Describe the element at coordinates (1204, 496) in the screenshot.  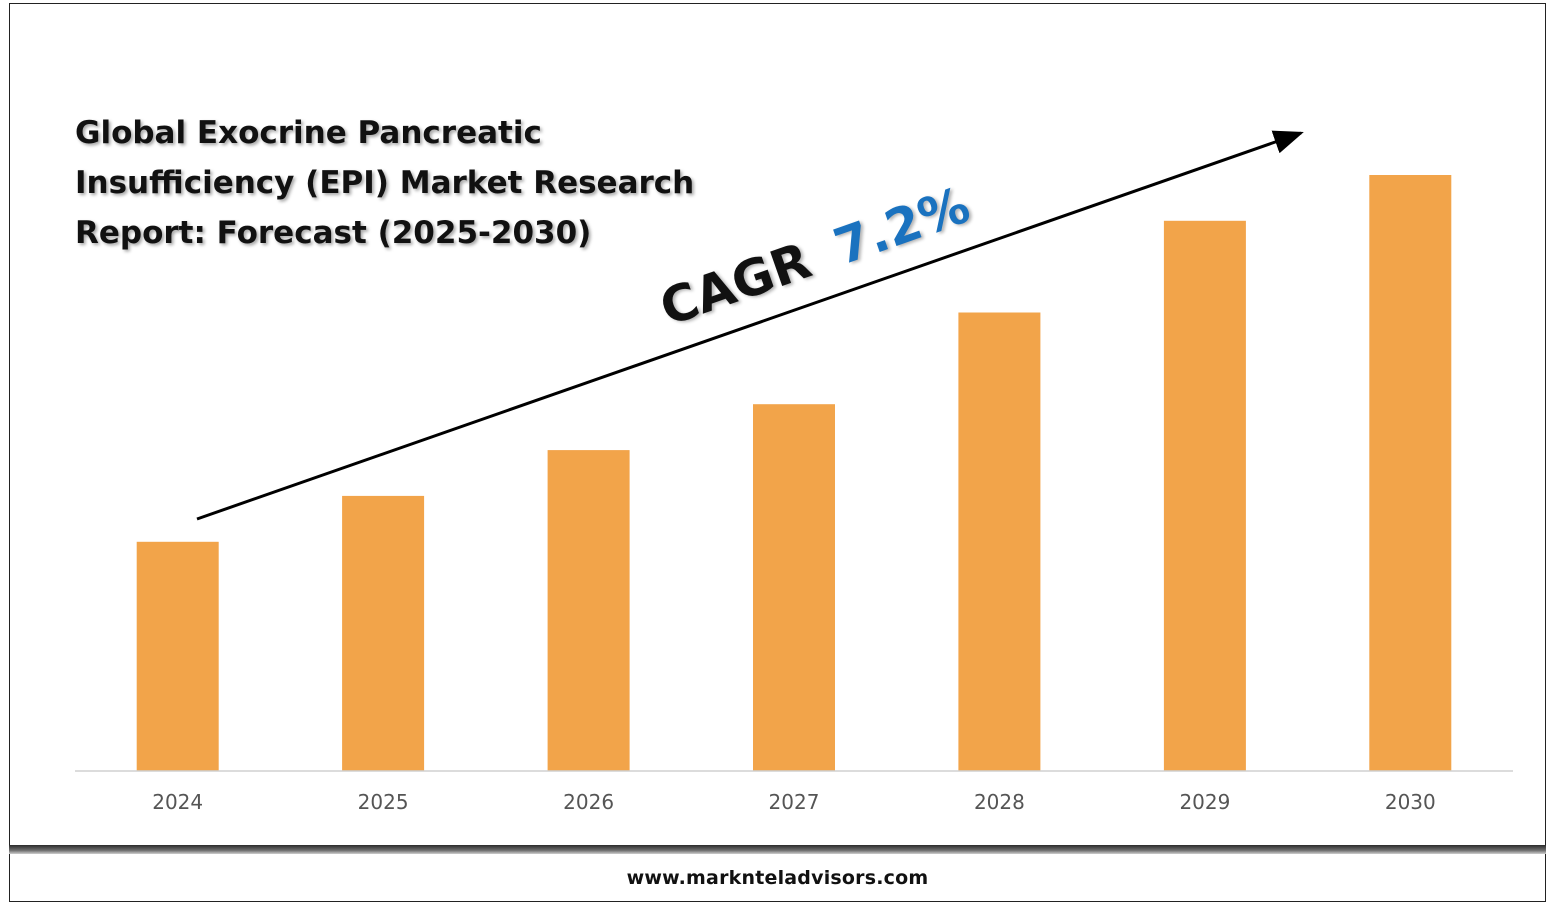
I see `bar-2029` at that location.